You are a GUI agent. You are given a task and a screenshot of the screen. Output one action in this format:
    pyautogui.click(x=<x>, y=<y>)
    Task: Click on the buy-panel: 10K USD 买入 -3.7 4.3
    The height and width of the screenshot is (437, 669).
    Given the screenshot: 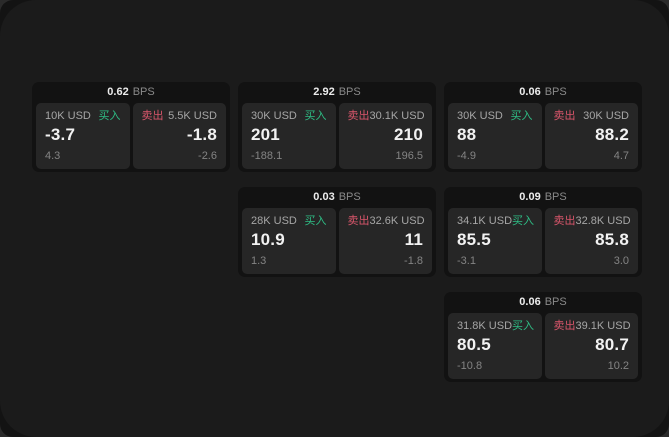 What is the action you would take?
    pyautogui.click(x=83, y=136)
    